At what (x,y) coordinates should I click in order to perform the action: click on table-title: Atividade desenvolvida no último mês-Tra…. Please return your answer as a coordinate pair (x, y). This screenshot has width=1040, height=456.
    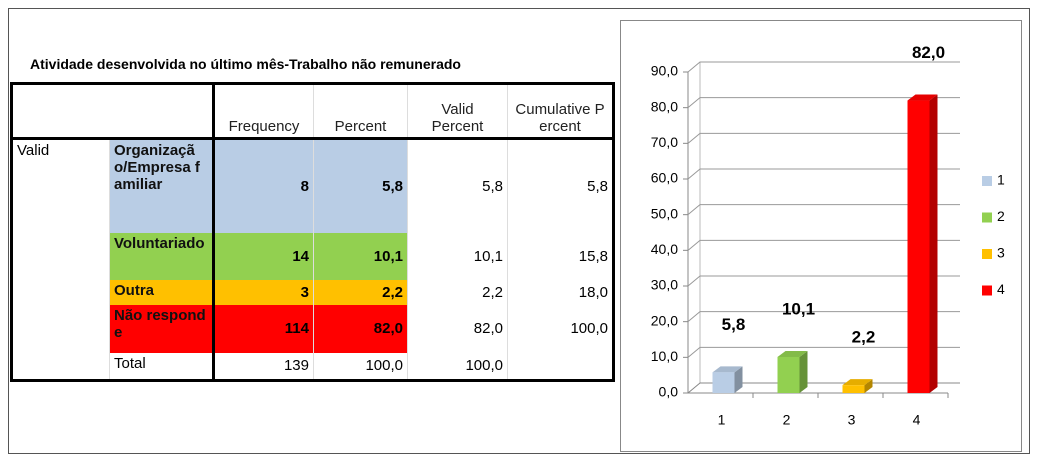
    Looking at the image, I should click on (245, 64).